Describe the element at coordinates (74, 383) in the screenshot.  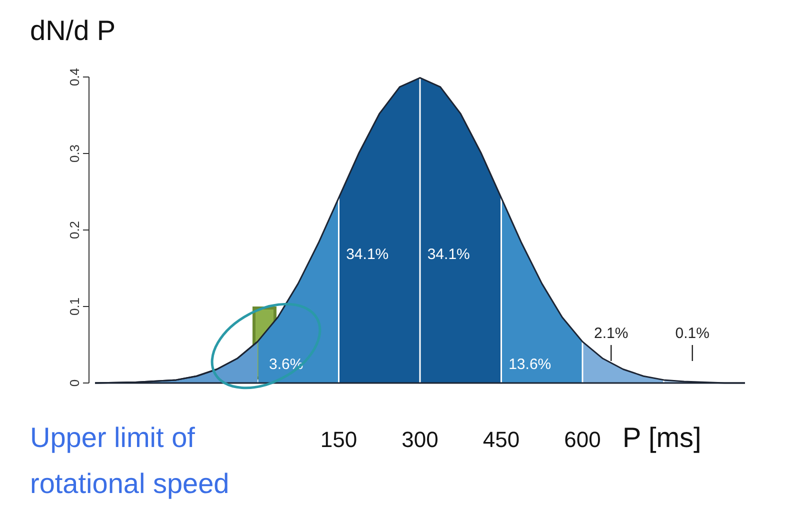
I see `y-tick-label: 0` at that location.